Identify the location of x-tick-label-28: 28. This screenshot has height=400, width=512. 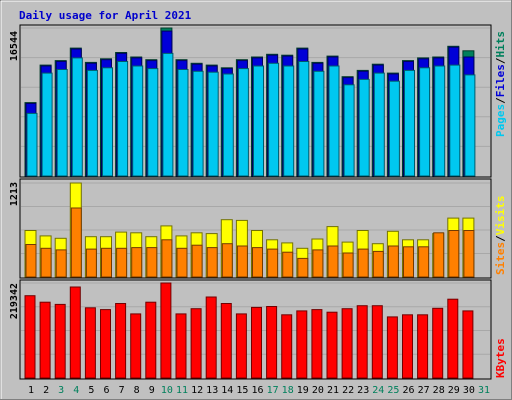
(439, 390).